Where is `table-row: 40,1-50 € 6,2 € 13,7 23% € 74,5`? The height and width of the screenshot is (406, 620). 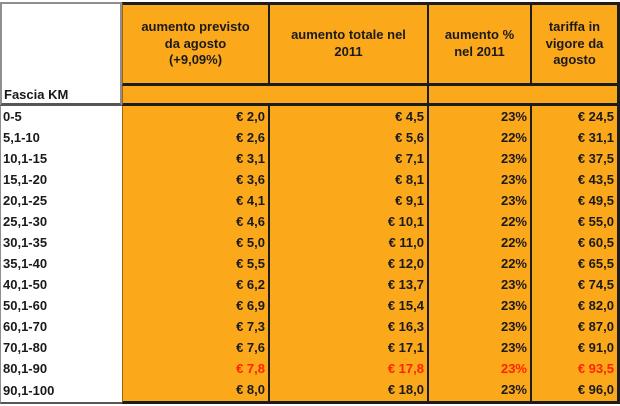
table-row: 40,1-50 € 6,2 € 13,7 23% € 74,5 is located at coordinates (310, 284).